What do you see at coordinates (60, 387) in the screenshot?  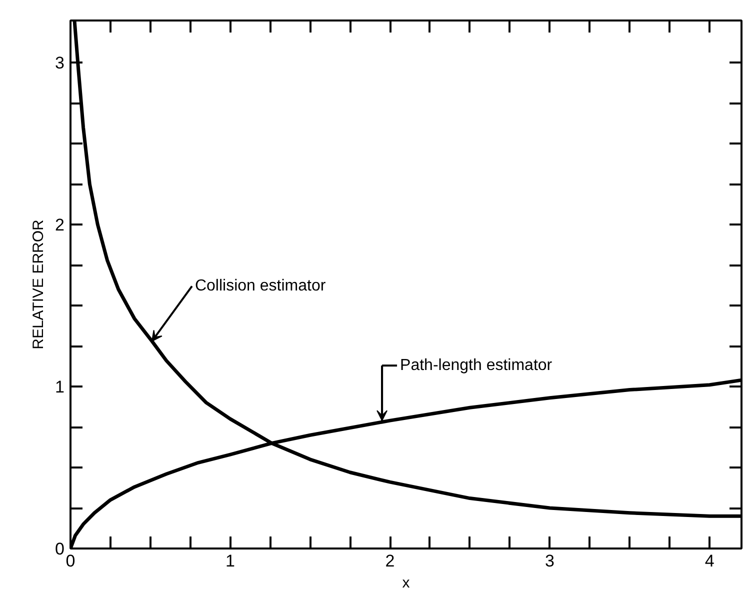 I see `y-tick-label: 1` at bounding box center [60, 387].